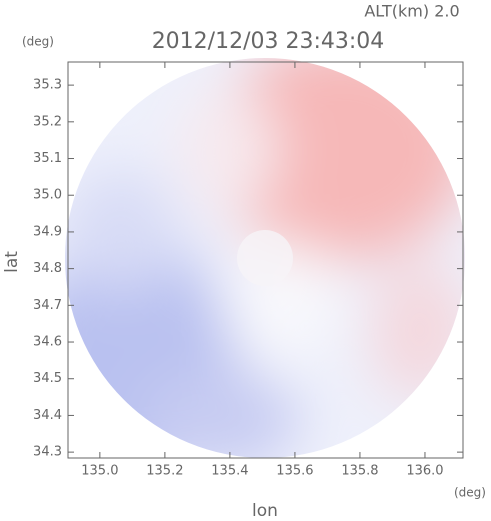  Describe the element at coordinates (470, 493) in the screenshot. I see `x-unit: (deg)` at that location.